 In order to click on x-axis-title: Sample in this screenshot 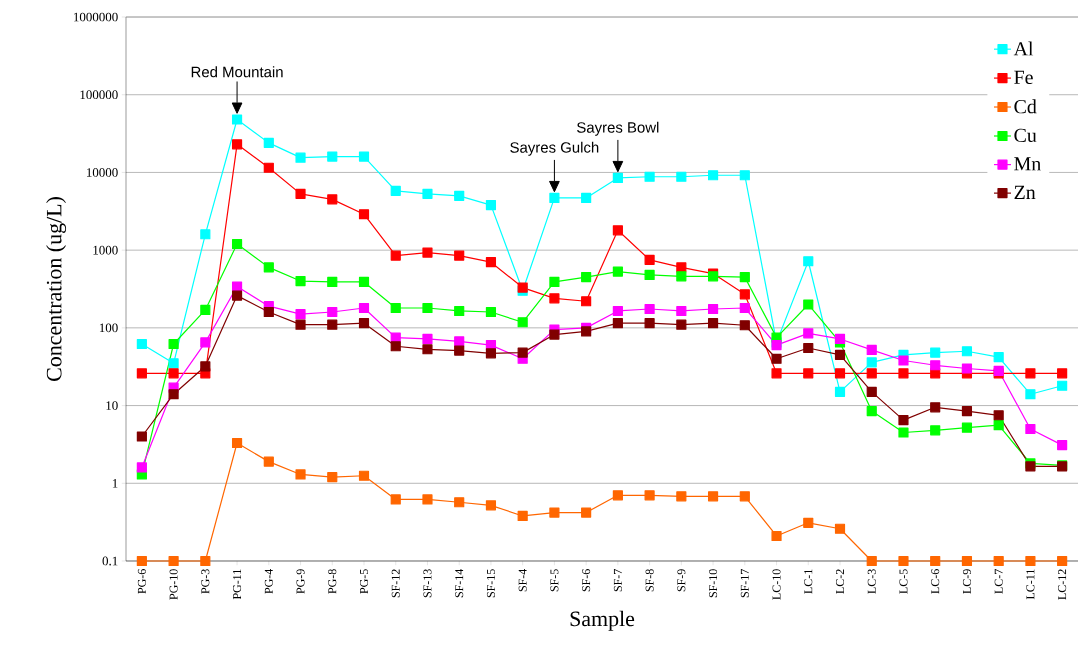, I will do `click(602, 620)`.